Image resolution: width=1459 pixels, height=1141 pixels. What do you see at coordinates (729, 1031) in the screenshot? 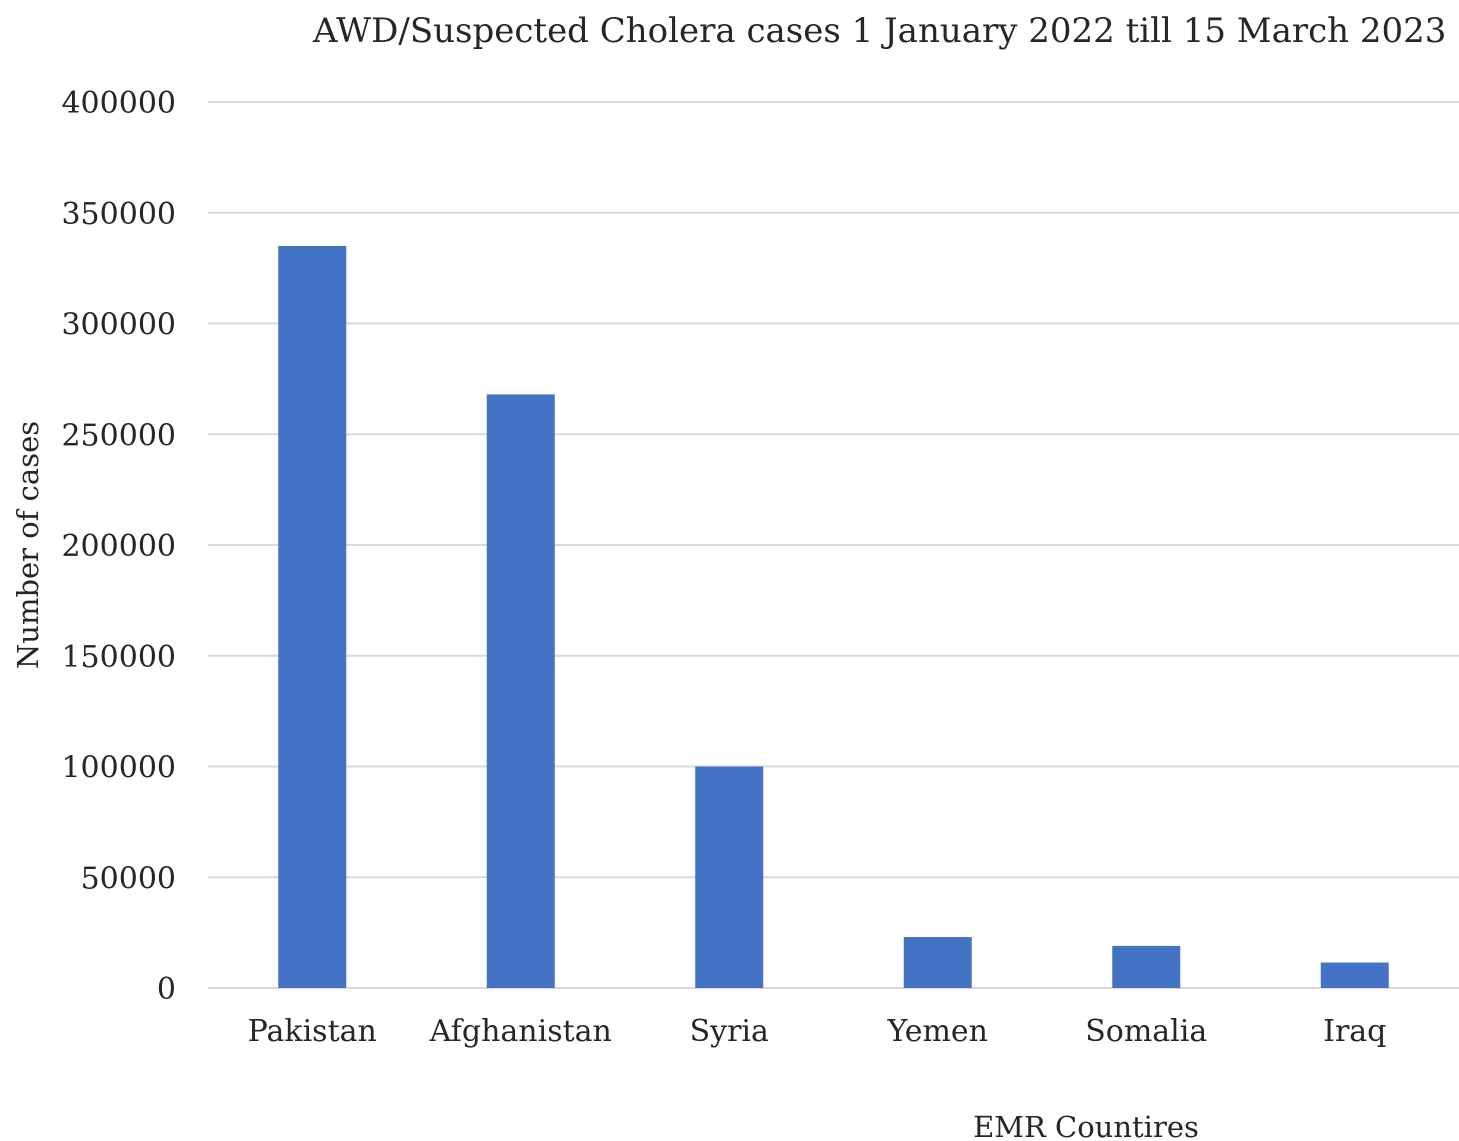
I see `x-tick-label-syria: Syria` at bounding box center [729, 1031].